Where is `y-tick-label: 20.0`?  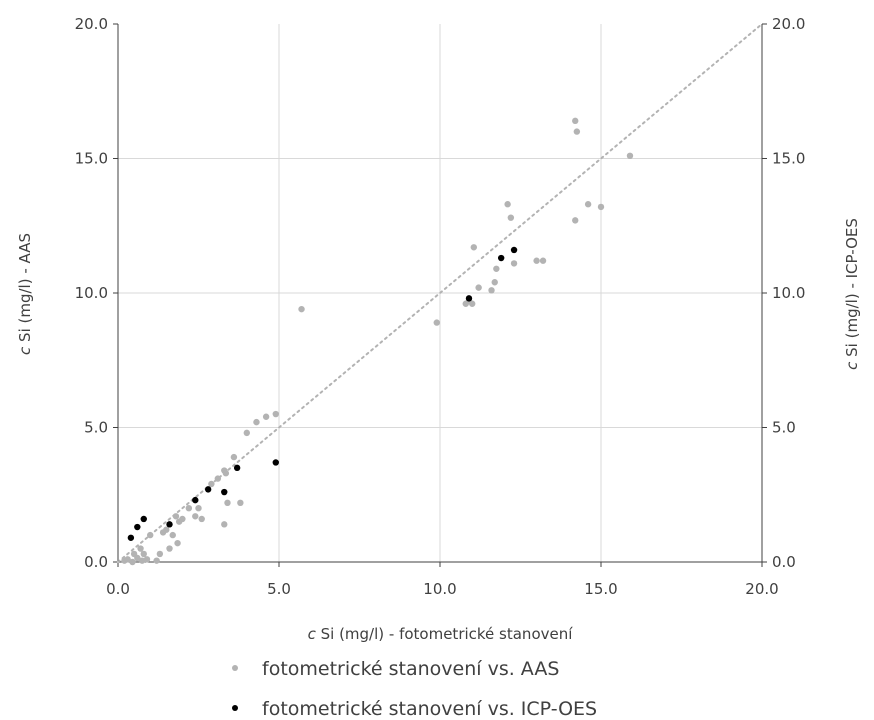
y-tick-label: 20.0 is located at coordinates (91, 24).